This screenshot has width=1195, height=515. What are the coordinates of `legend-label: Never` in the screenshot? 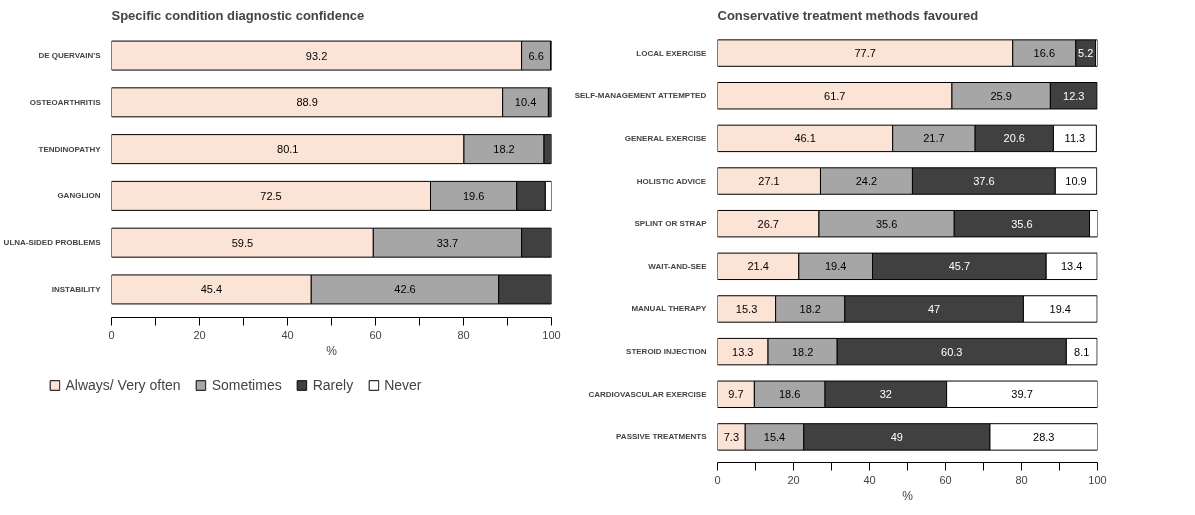 It's located at (403, 385).